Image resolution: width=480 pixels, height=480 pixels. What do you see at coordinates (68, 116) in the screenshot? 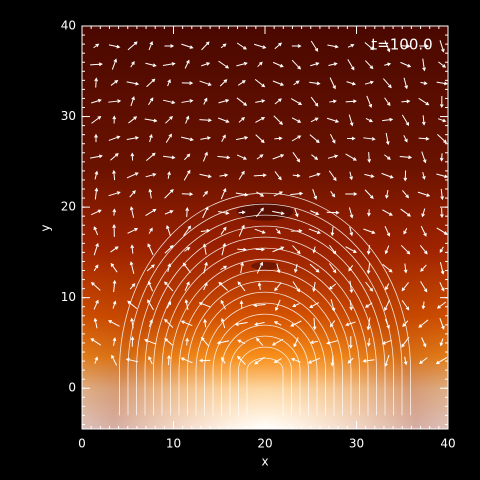
I see `y-tick-label: 30` at bounding box center [68, 116].